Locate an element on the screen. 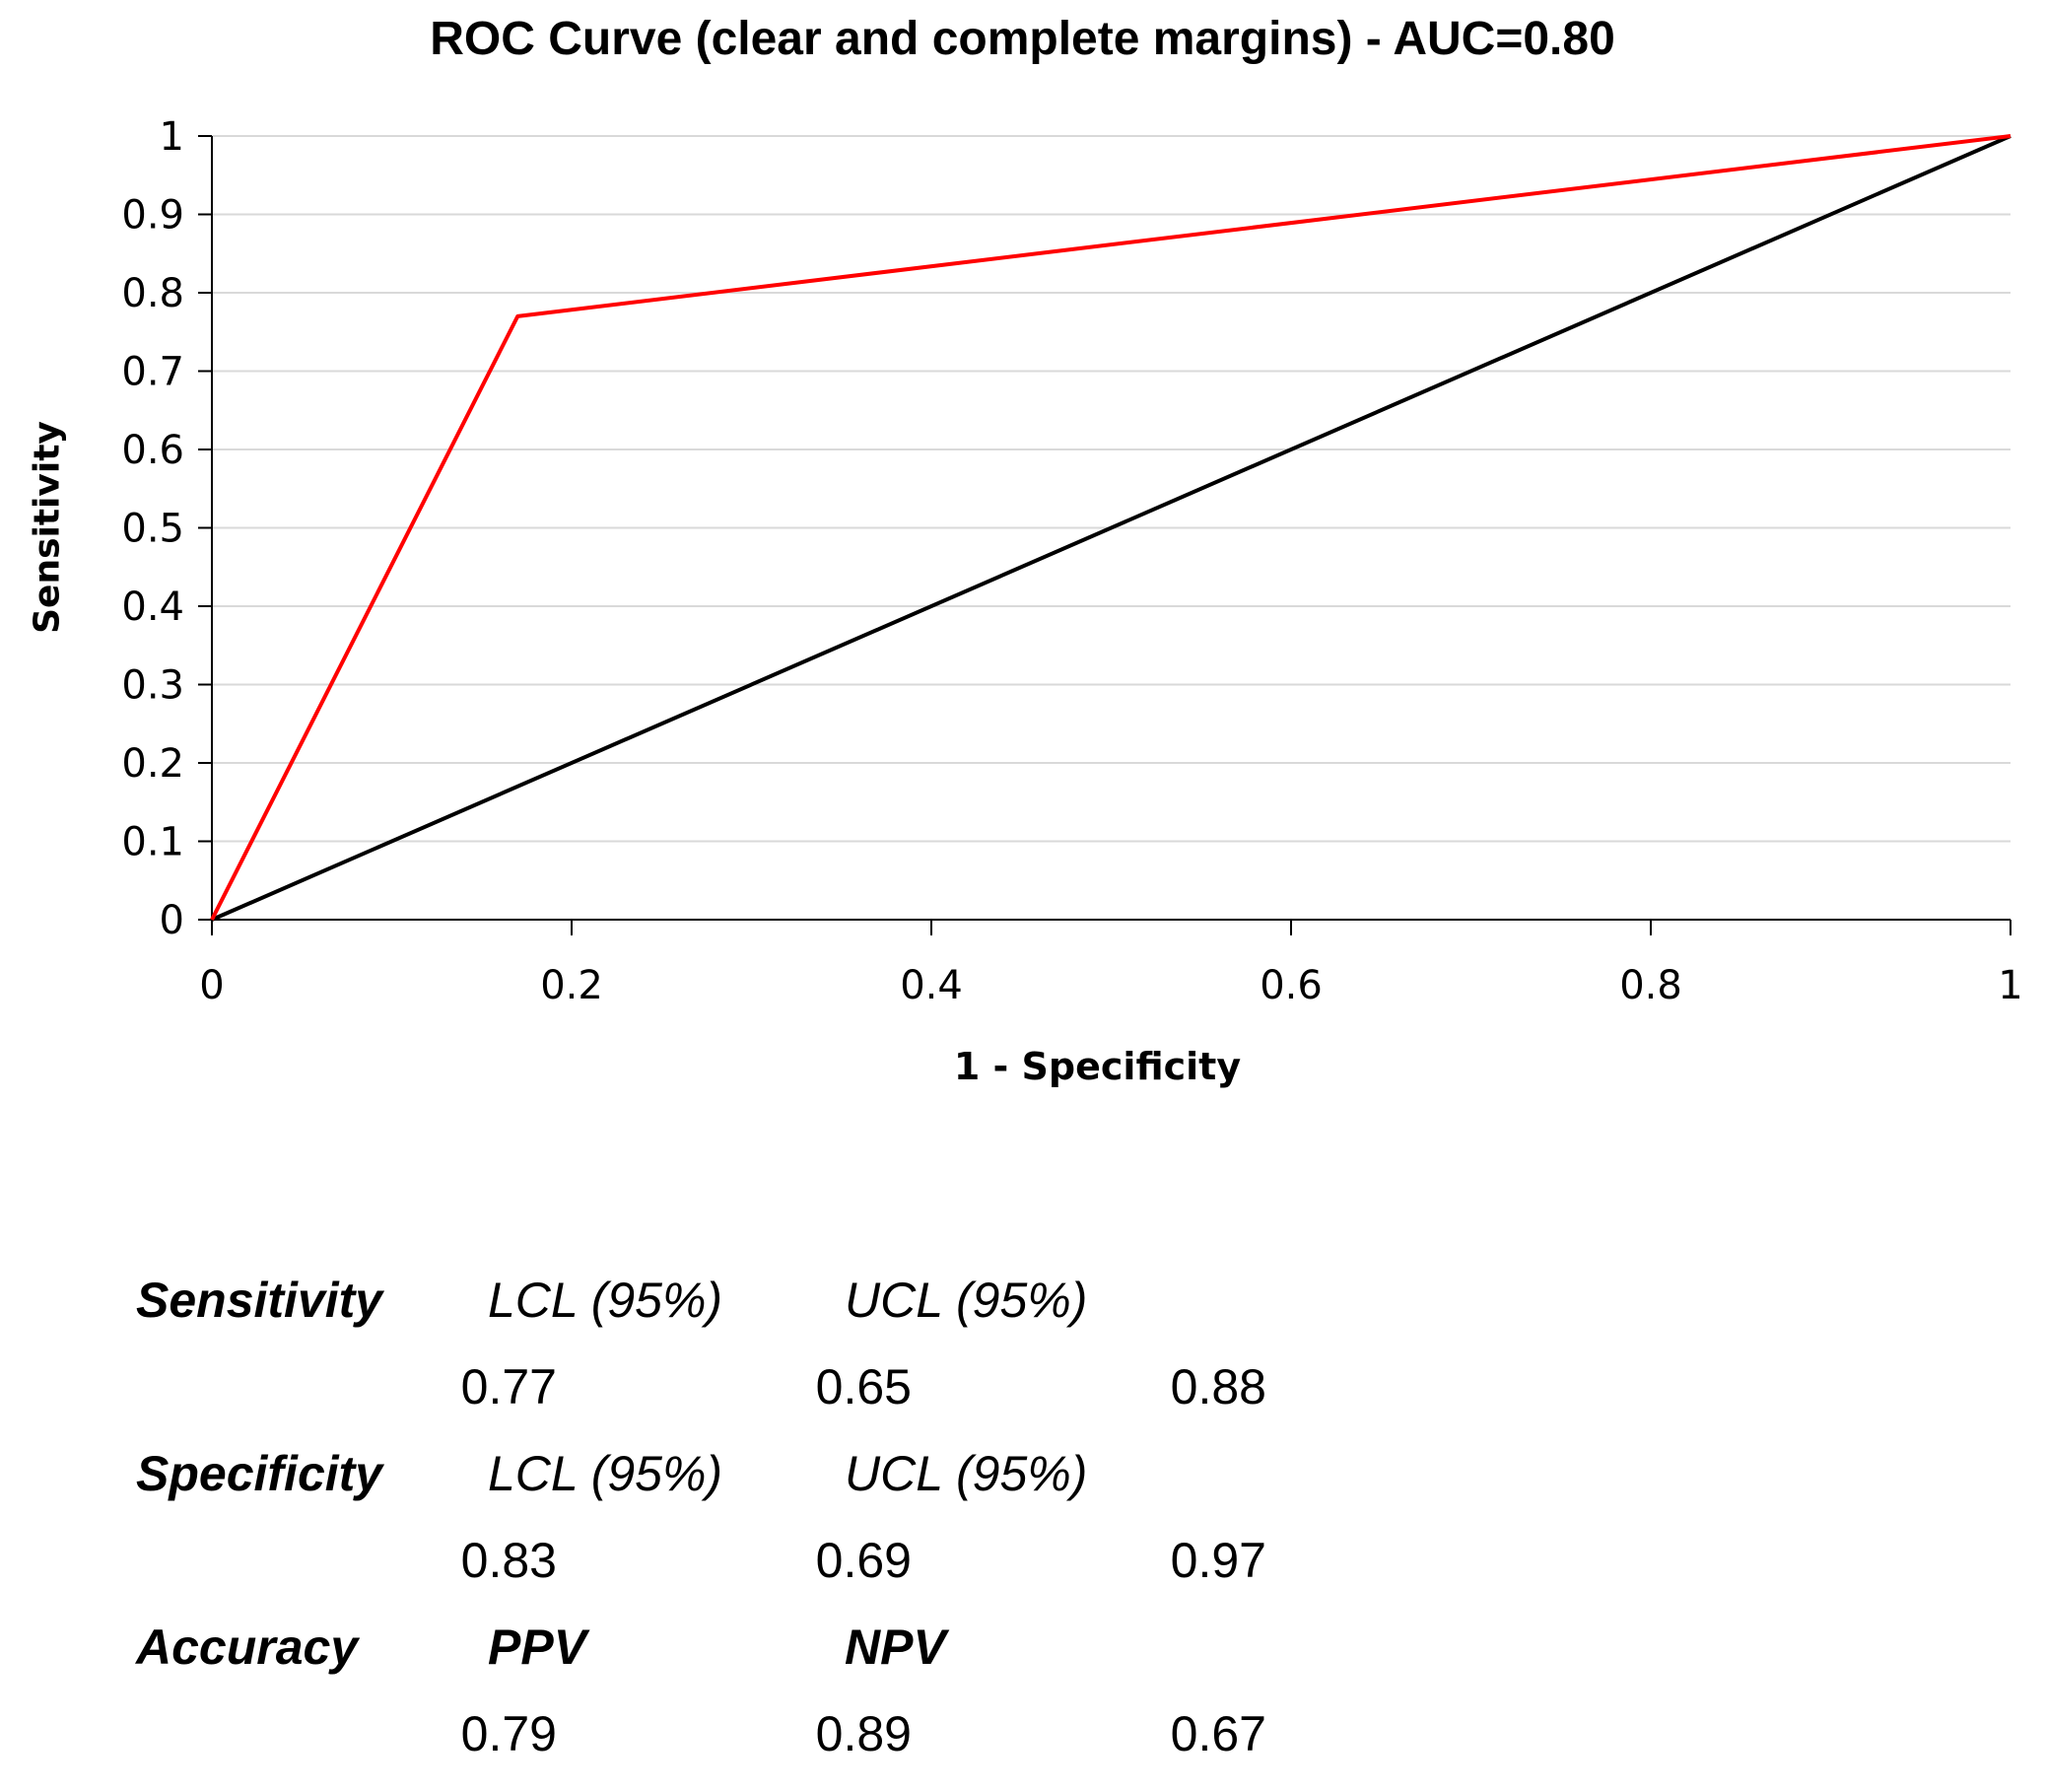  y-tick-label: 0.3 is located at coordinates (152, 686).